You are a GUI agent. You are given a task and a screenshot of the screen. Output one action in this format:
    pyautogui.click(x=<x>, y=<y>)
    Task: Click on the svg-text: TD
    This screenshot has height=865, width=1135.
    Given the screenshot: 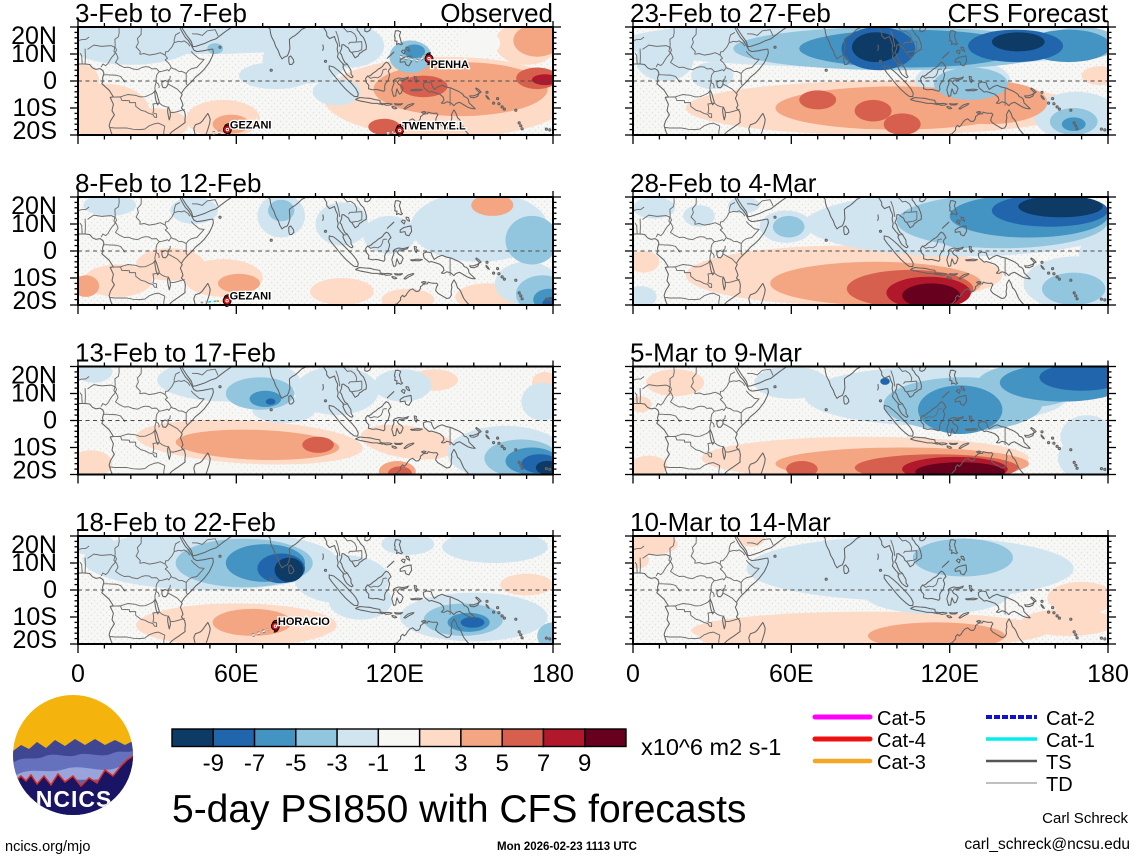 What is the action you would take?
    pyautogui.click(x=1059, y=785)
    